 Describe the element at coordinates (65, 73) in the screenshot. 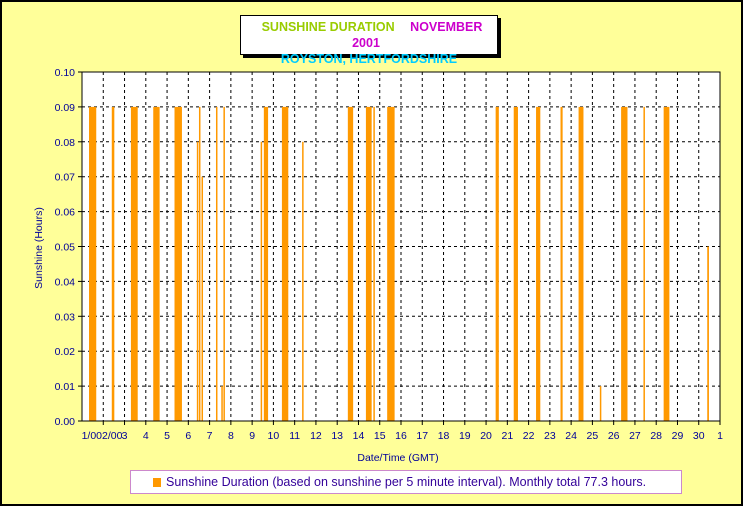

I see `y-tick-label: 0.10` at that location.